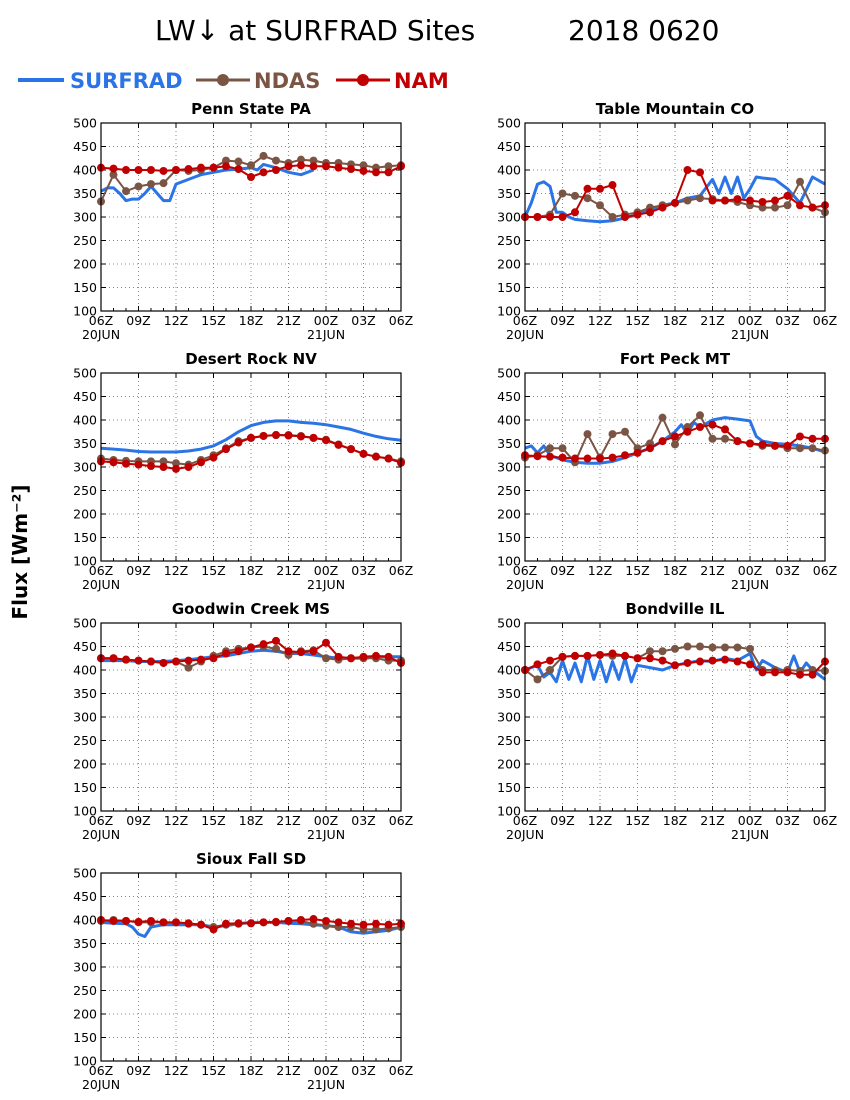 This screenshot has width=850, height=1100. What do you see at coordinates (85, 1014) in the screenshot?
I see `y-tick-label: 200` at bounding box center [85, 1014].